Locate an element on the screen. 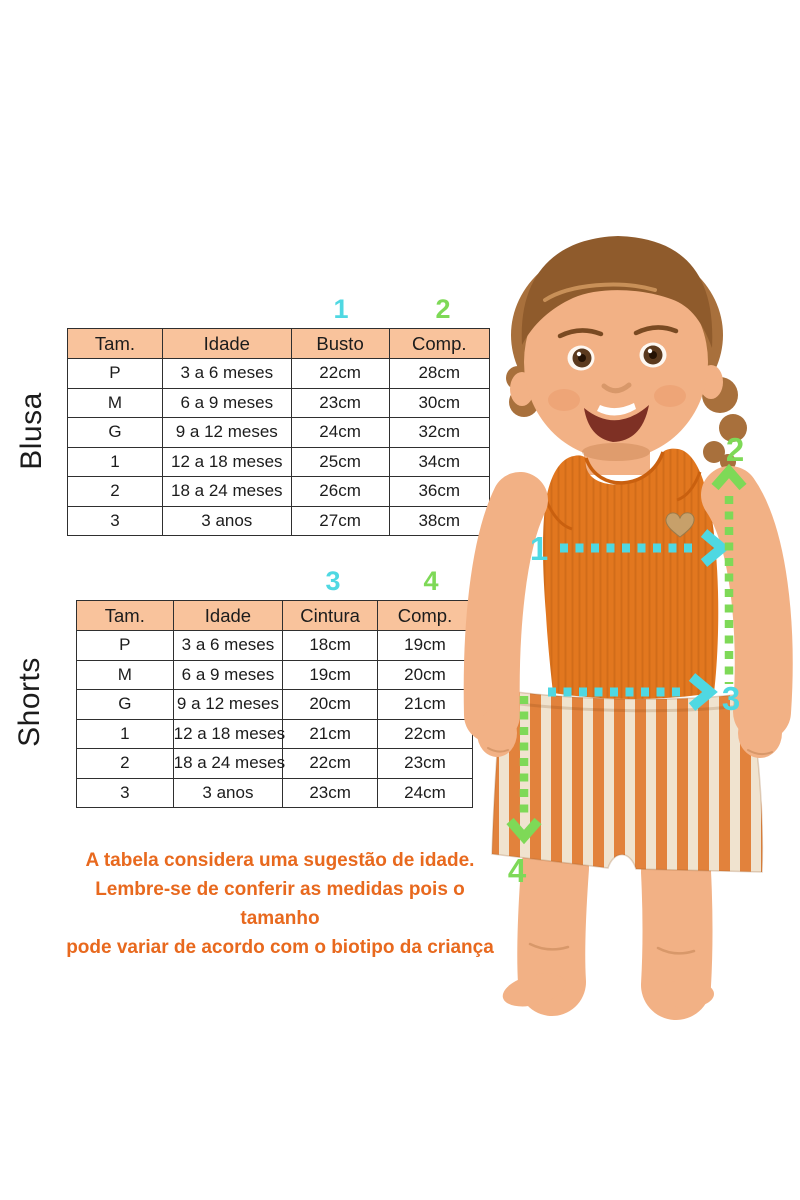 This screenshot has height=1200, width=800. baby-mouth is located at coordinates (616, 423).